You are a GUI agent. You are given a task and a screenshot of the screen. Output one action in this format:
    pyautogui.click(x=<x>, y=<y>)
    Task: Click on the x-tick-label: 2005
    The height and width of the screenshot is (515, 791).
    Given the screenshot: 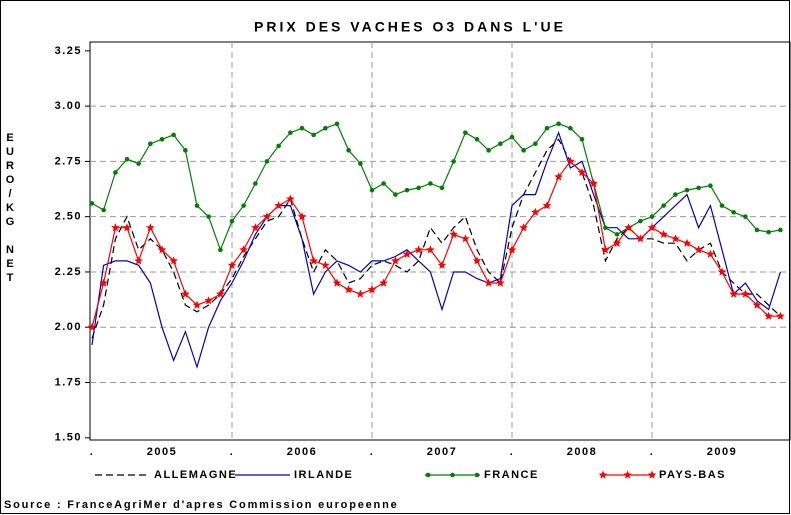 What is the action you would take?
    pyautogui.click(x=162, y=452)
    